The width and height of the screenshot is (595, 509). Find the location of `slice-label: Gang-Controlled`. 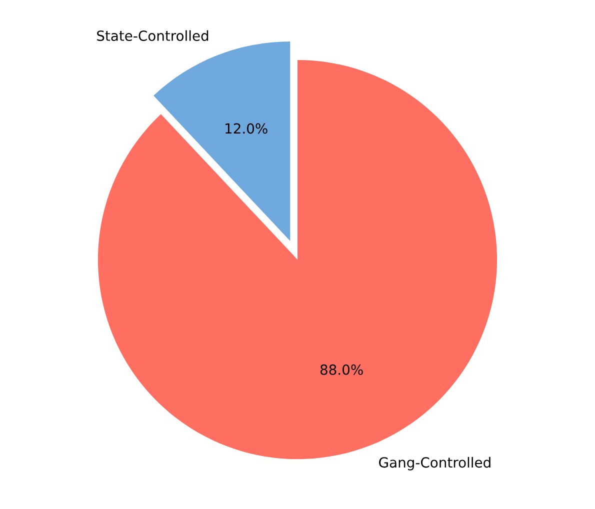

slice-label: Gang-Controlled is located at coordinates (434, 463).